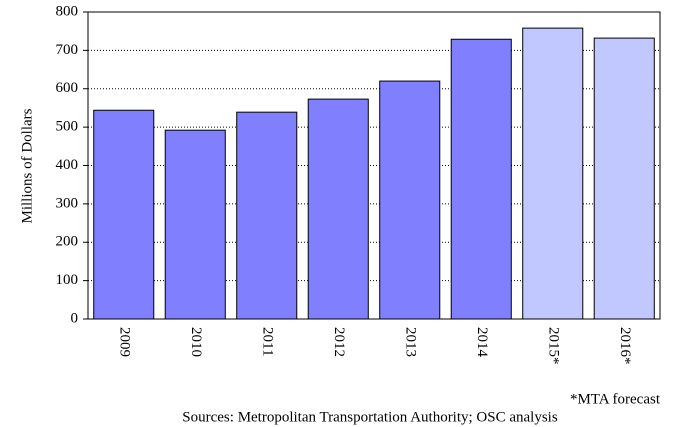 The image size is (678, 427). I want to click on x-tick-label: 2016*, so click(625, 346).